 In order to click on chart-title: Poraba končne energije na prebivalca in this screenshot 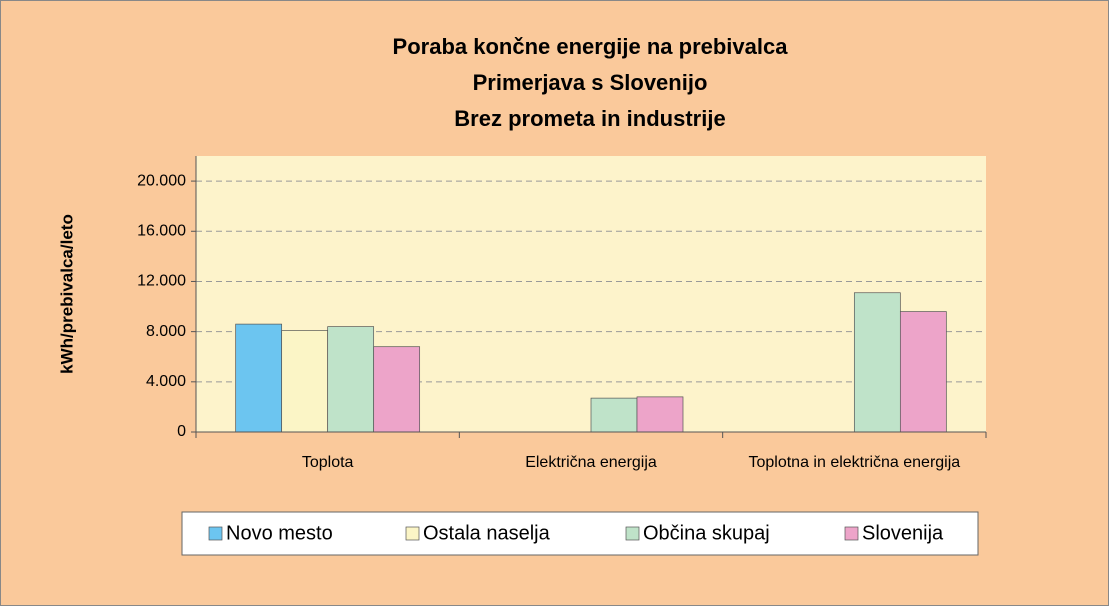, I will do `click(591, 46)`.